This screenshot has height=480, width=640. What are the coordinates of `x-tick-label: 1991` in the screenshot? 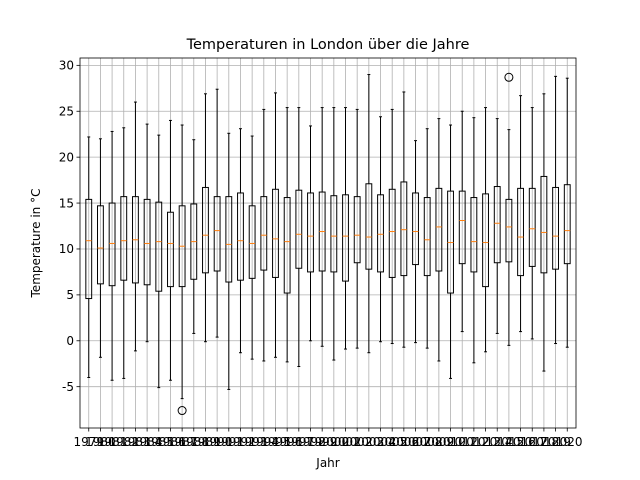 It's located at (229, 442).